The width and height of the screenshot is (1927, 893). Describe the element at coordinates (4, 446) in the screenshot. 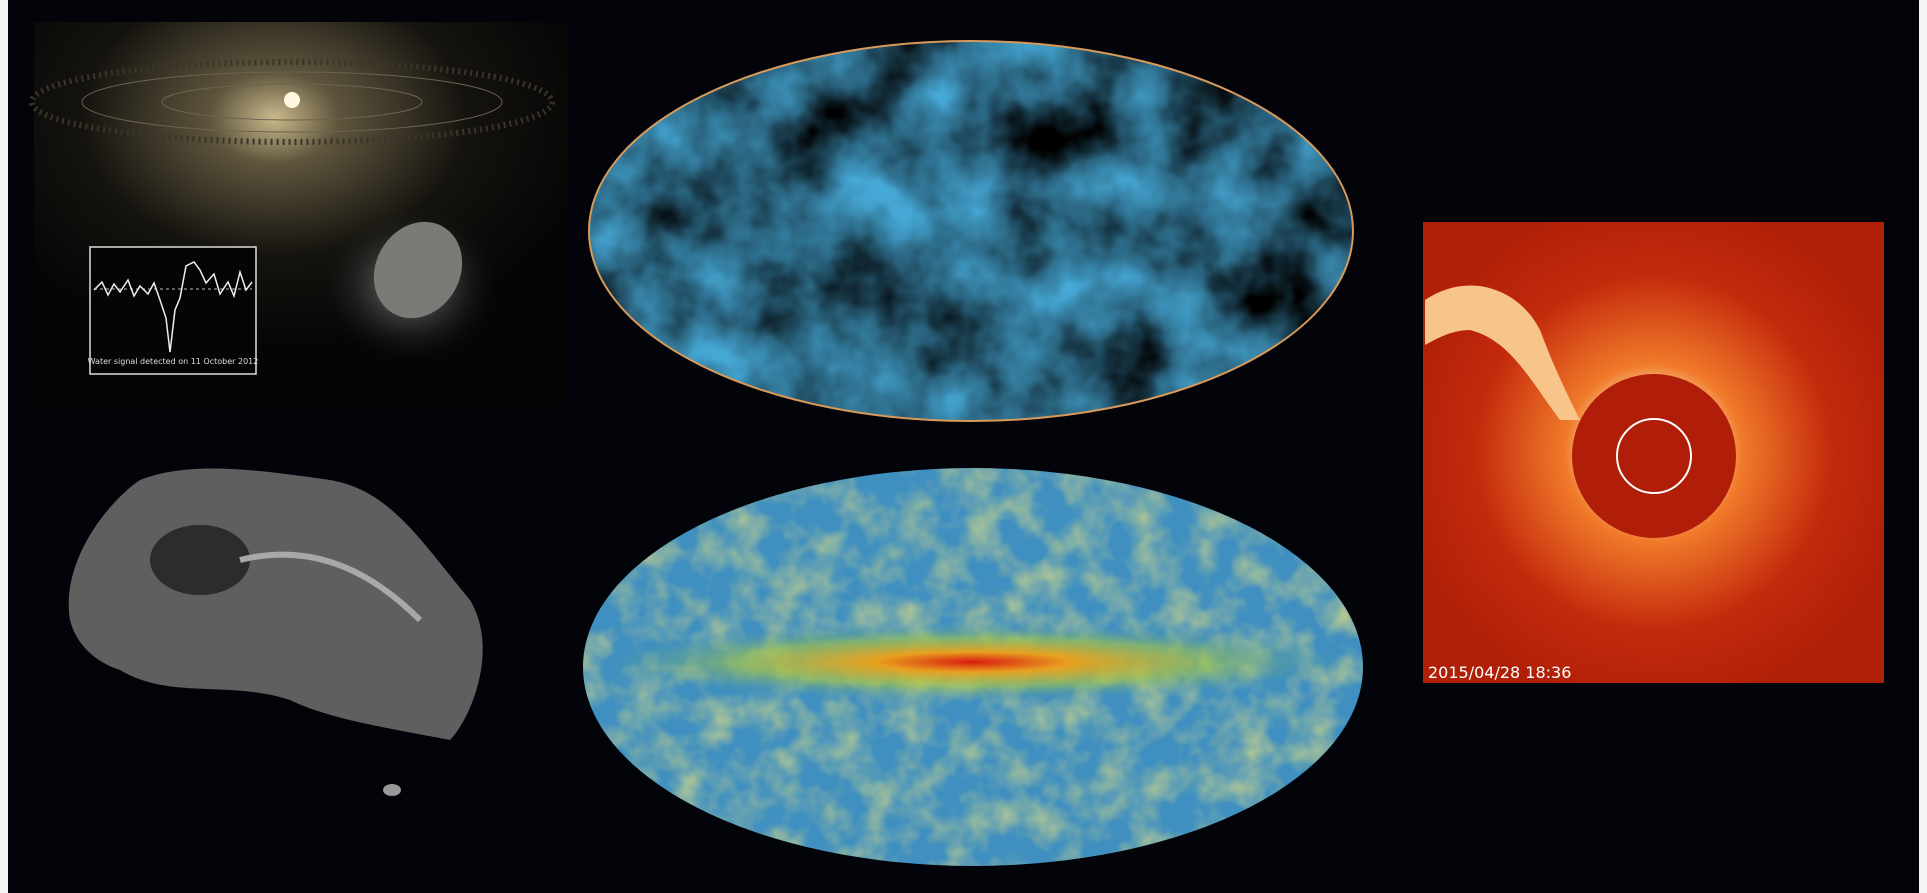

I see `left-border` at that location.